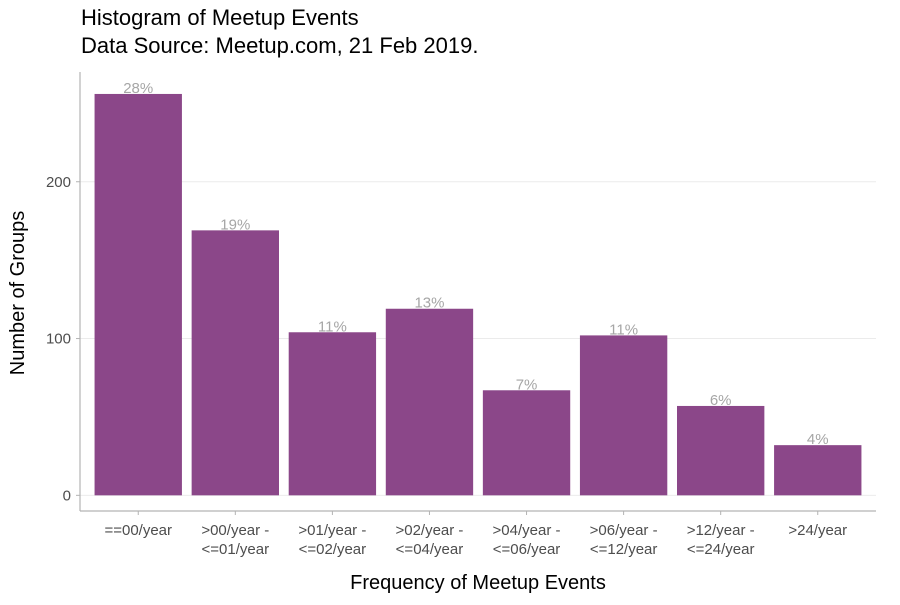 The image size is (900, 605). I want to click on x-tick-label: >12/year -<=24/year, so click(721, 540).